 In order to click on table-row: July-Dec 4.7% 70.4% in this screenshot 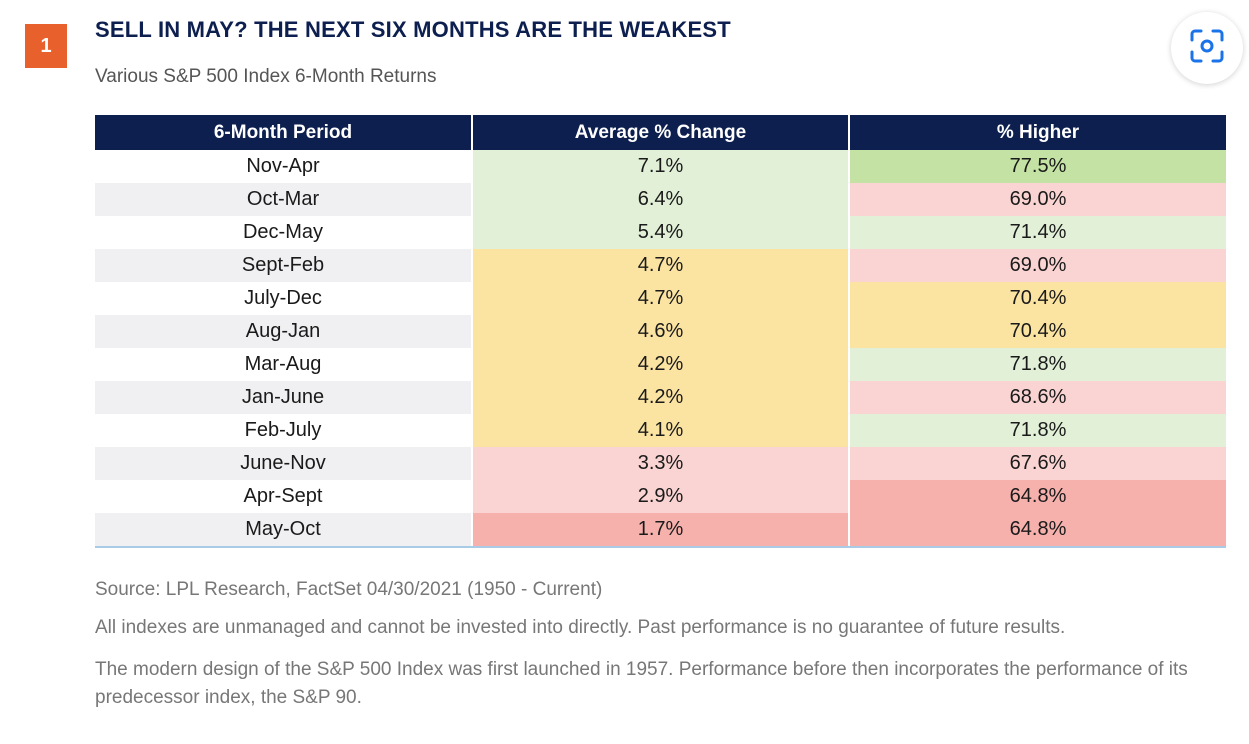, I will do `click(660, 298)`.